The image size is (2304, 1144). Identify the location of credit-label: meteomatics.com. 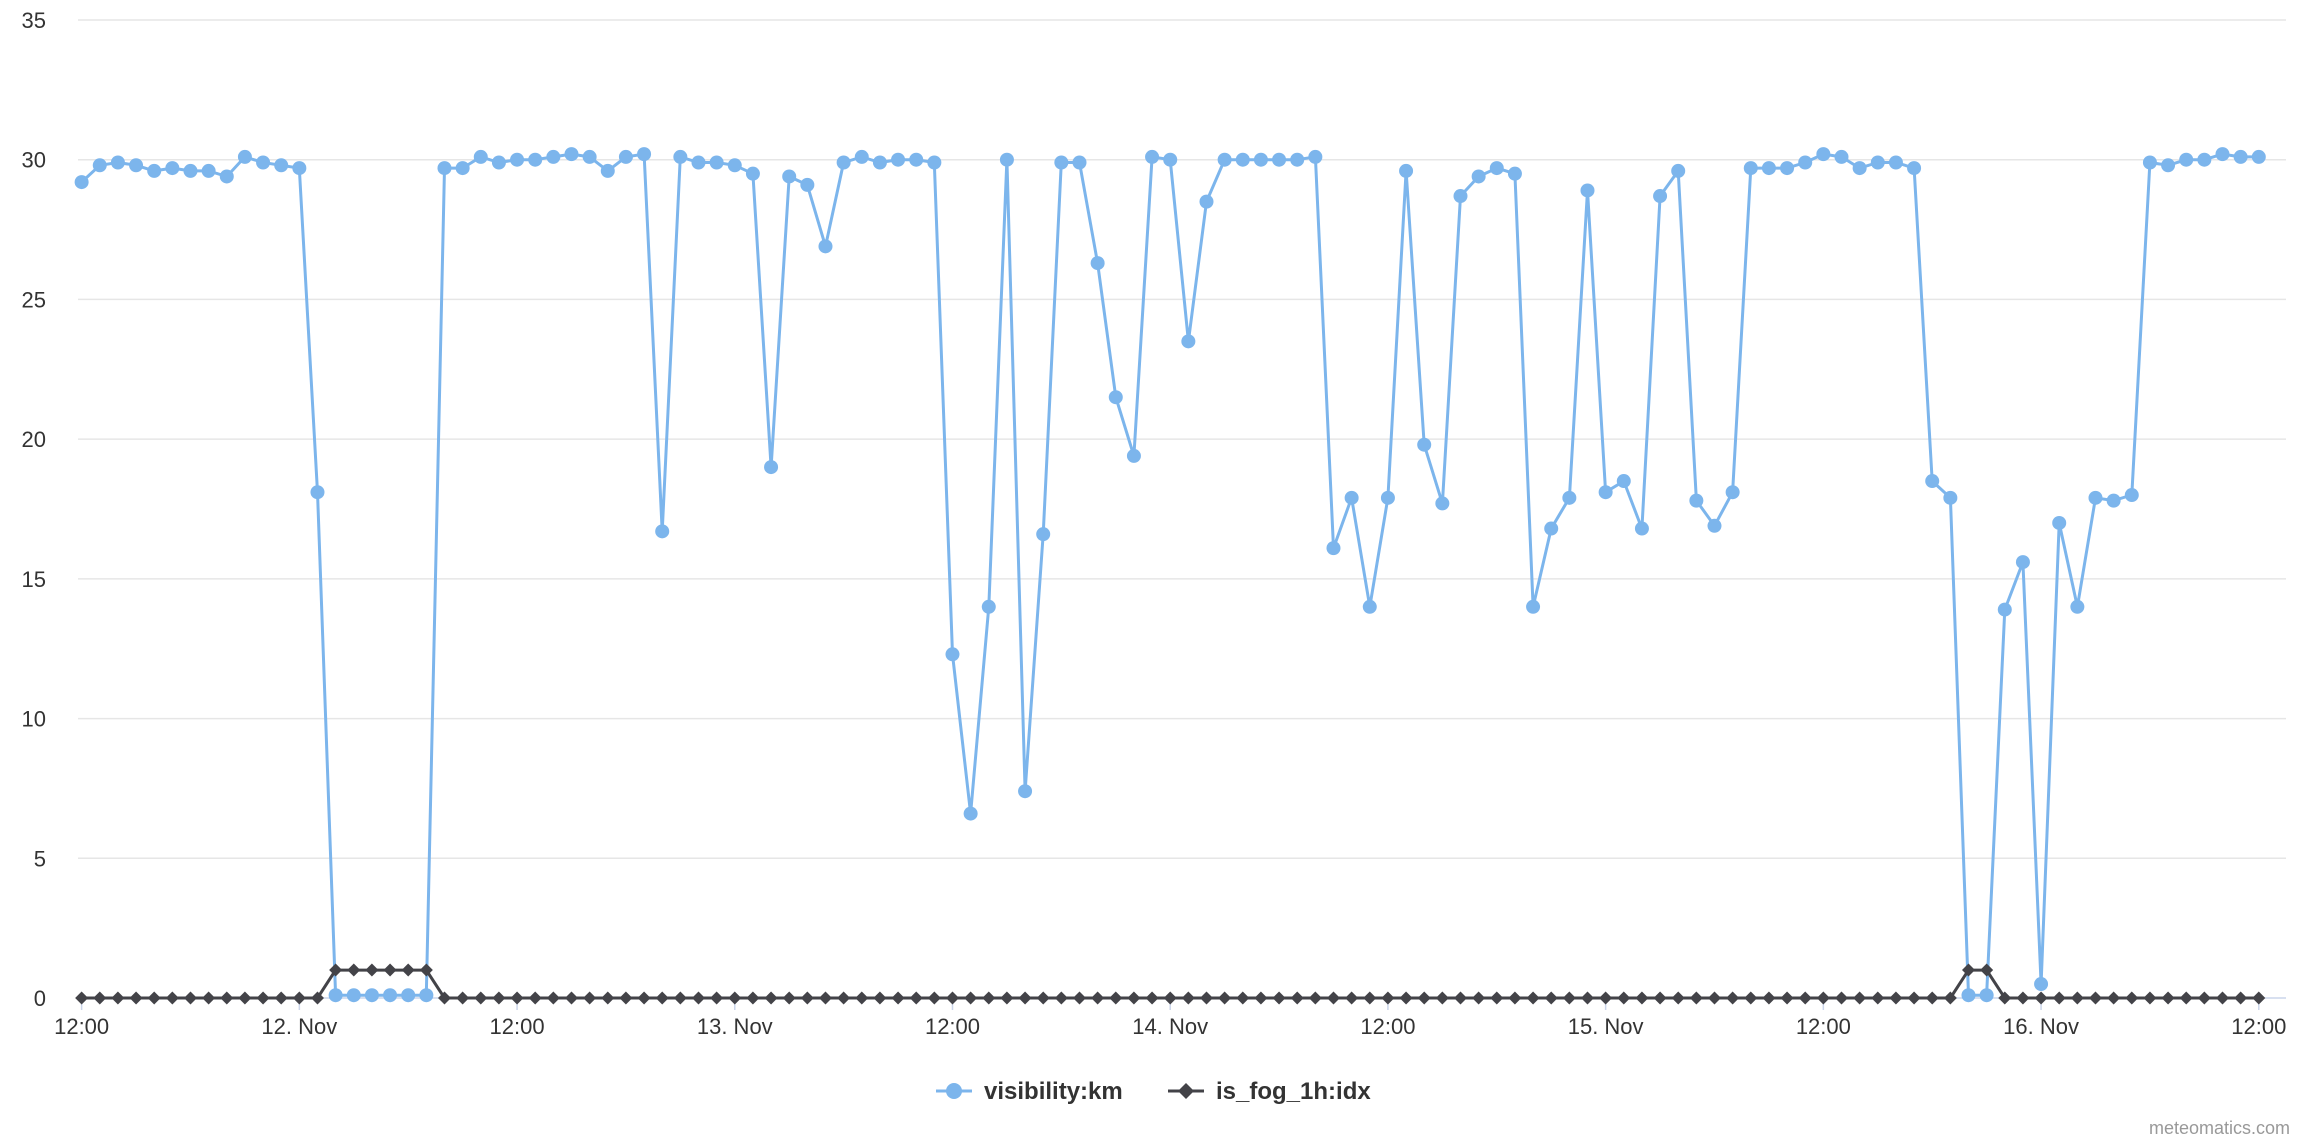
(2219, 1128).